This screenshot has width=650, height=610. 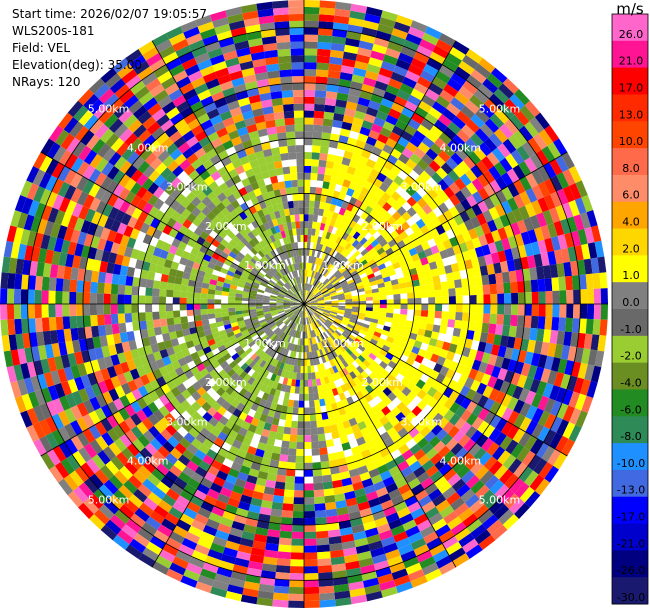 What do you see at coordinates (630, 382) in the screenshot?
I see `colorbar-tick-label: -4.0` at bounding box center [630, 382].